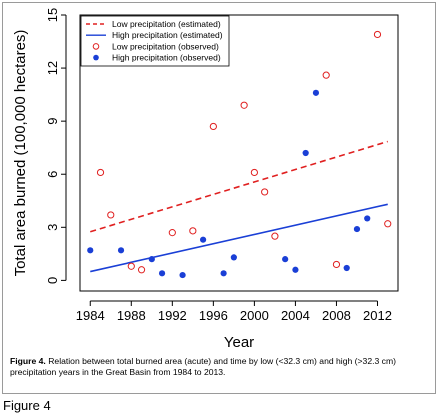 This screenshot has height=418, width=440. I want to click on x-tick-label: 2004, so click(295, 315).